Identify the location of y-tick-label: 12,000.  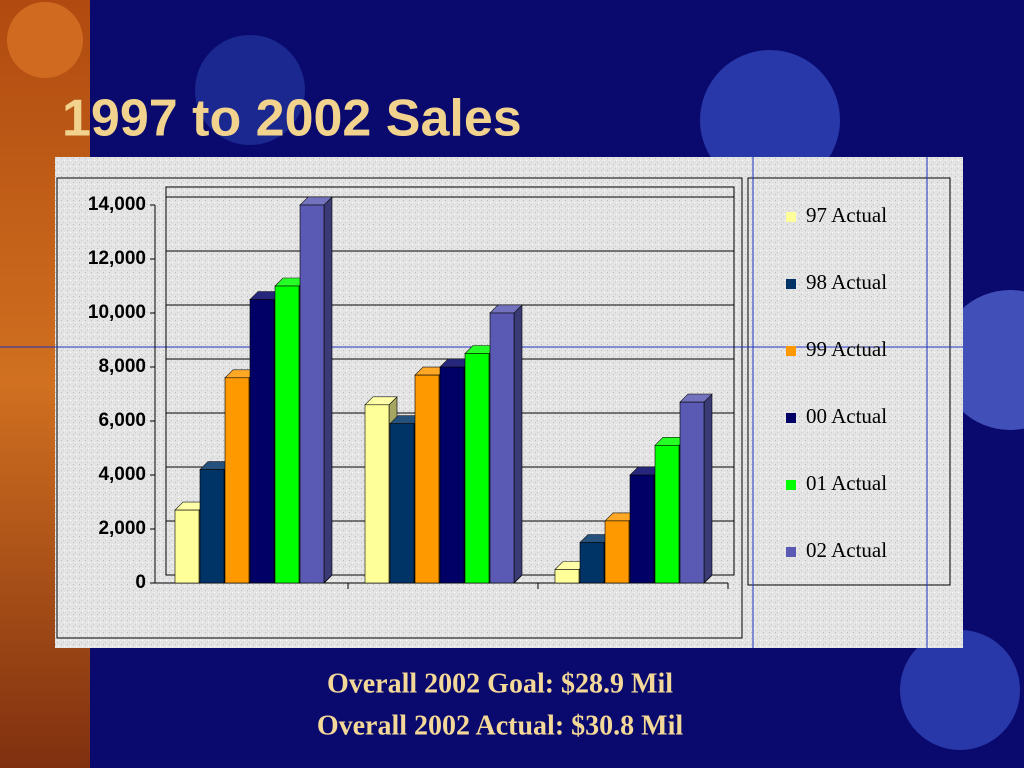
(117, 258).